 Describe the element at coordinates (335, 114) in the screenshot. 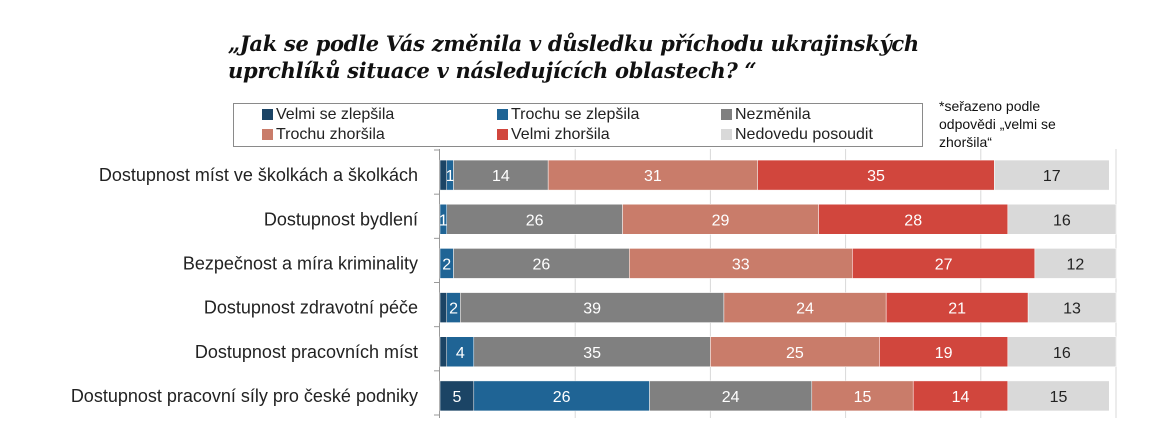

I see `legend-label: Velmi se zlepšila` at that location.